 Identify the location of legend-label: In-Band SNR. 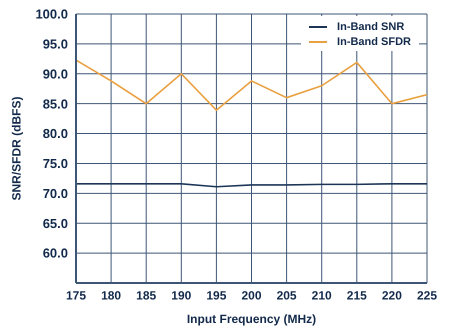
(370, 26).